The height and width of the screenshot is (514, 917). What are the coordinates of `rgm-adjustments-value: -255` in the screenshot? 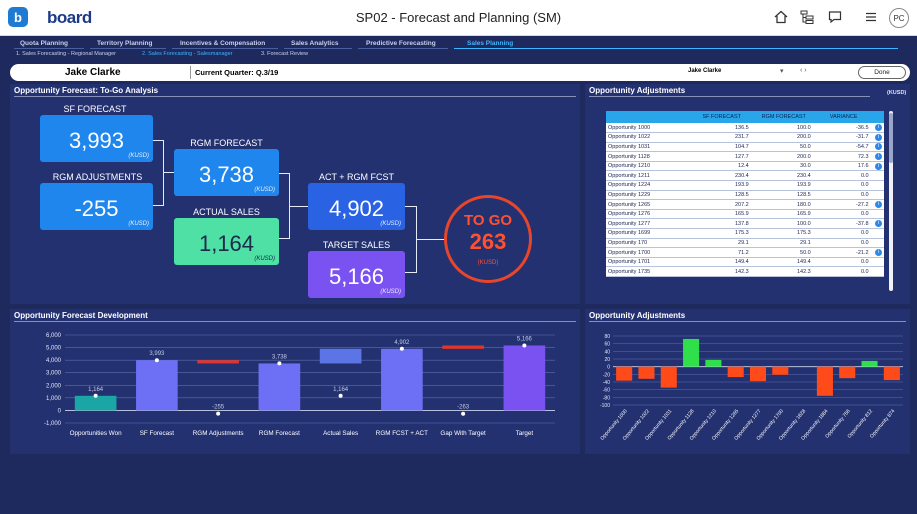 It's located at (96, 208).